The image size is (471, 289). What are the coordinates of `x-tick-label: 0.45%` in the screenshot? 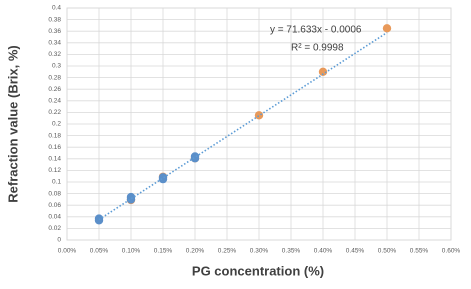 It's located at (355, 251).